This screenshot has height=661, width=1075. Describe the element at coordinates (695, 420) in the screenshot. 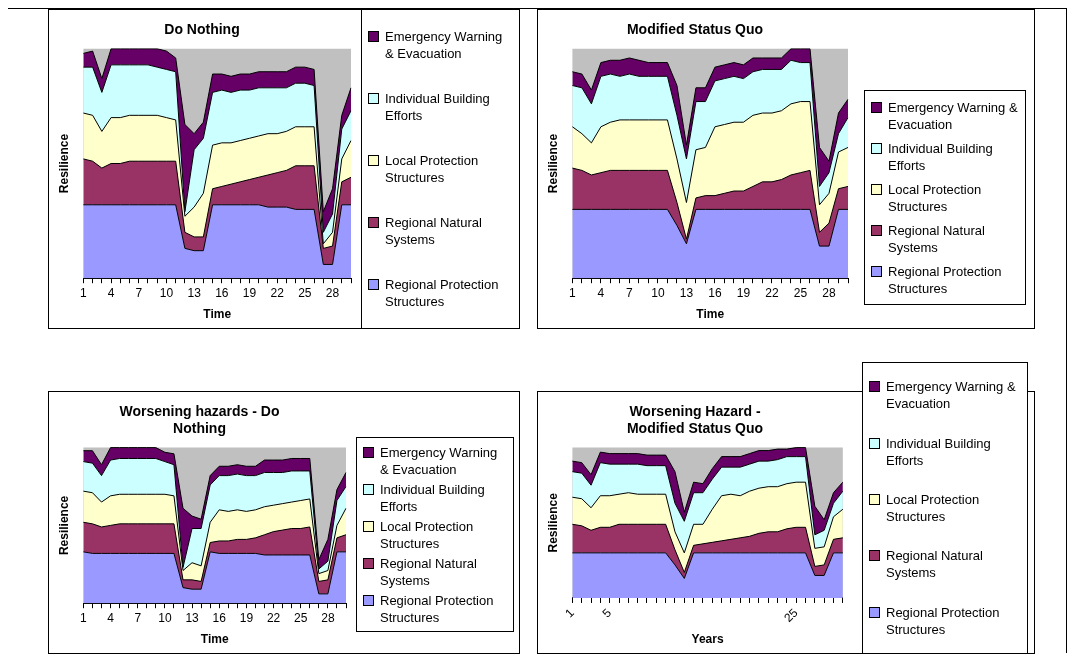

I see `chart-title: Worsening Hazard - Modified Status Quo` at that location.